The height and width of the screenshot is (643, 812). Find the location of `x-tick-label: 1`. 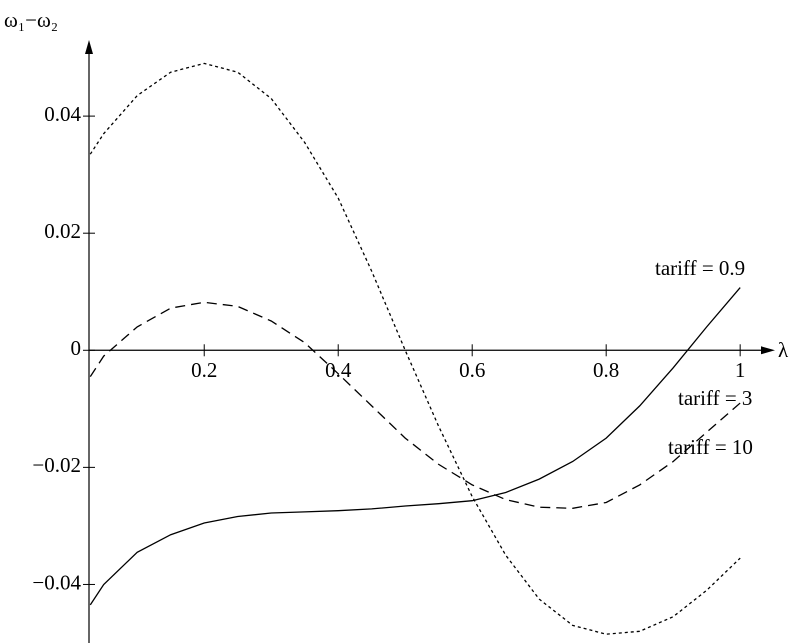

x-tick-label: 1 is located at coordinates (740, 370).